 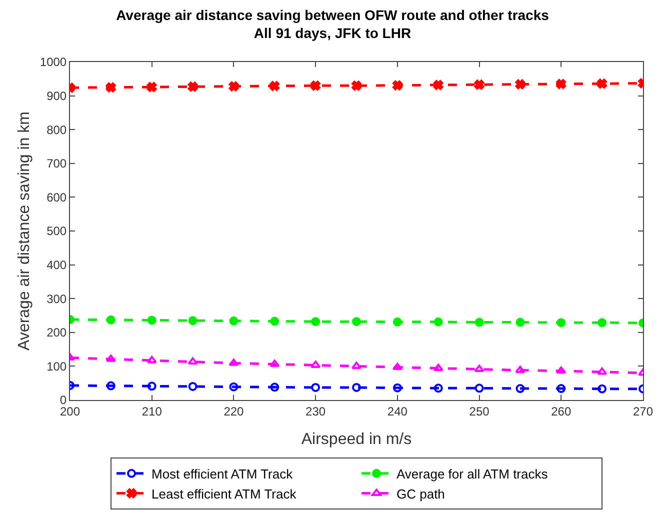 I want to click on y-tick-label: 600, so click(x=56, y=197).